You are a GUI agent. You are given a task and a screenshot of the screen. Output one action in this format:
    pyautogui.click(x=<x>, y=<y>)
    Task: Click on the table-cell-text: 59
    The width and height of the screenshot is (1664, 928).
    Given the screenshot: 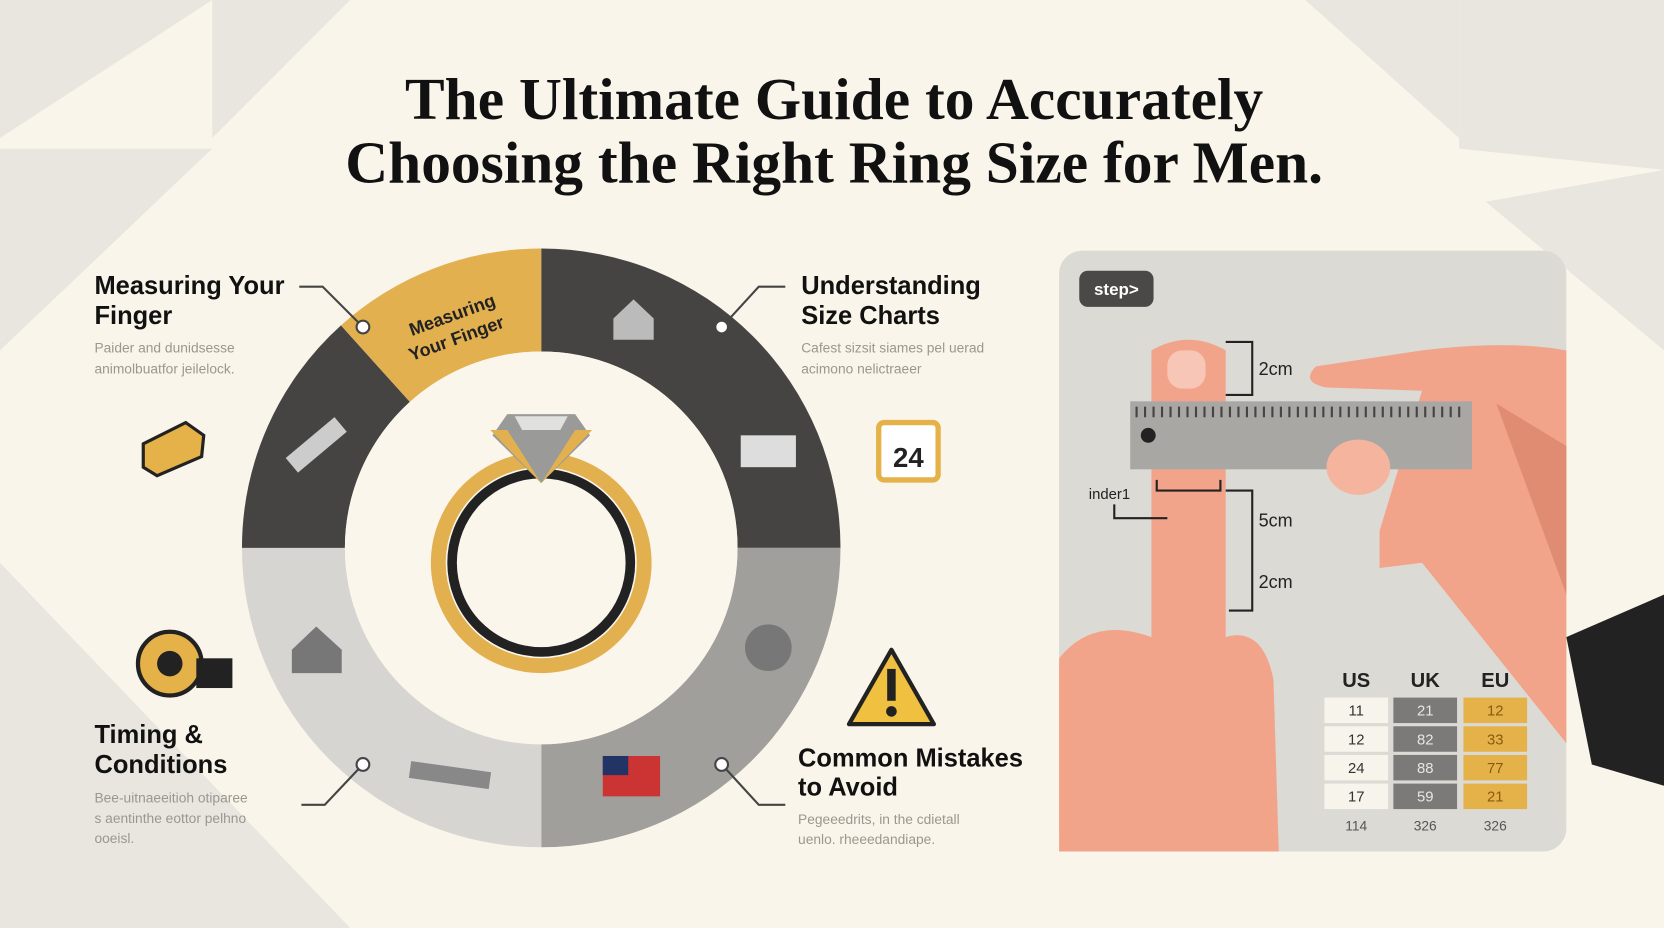 What is the action you would take?
    pyautogui.click(x=1425, y=798)
    